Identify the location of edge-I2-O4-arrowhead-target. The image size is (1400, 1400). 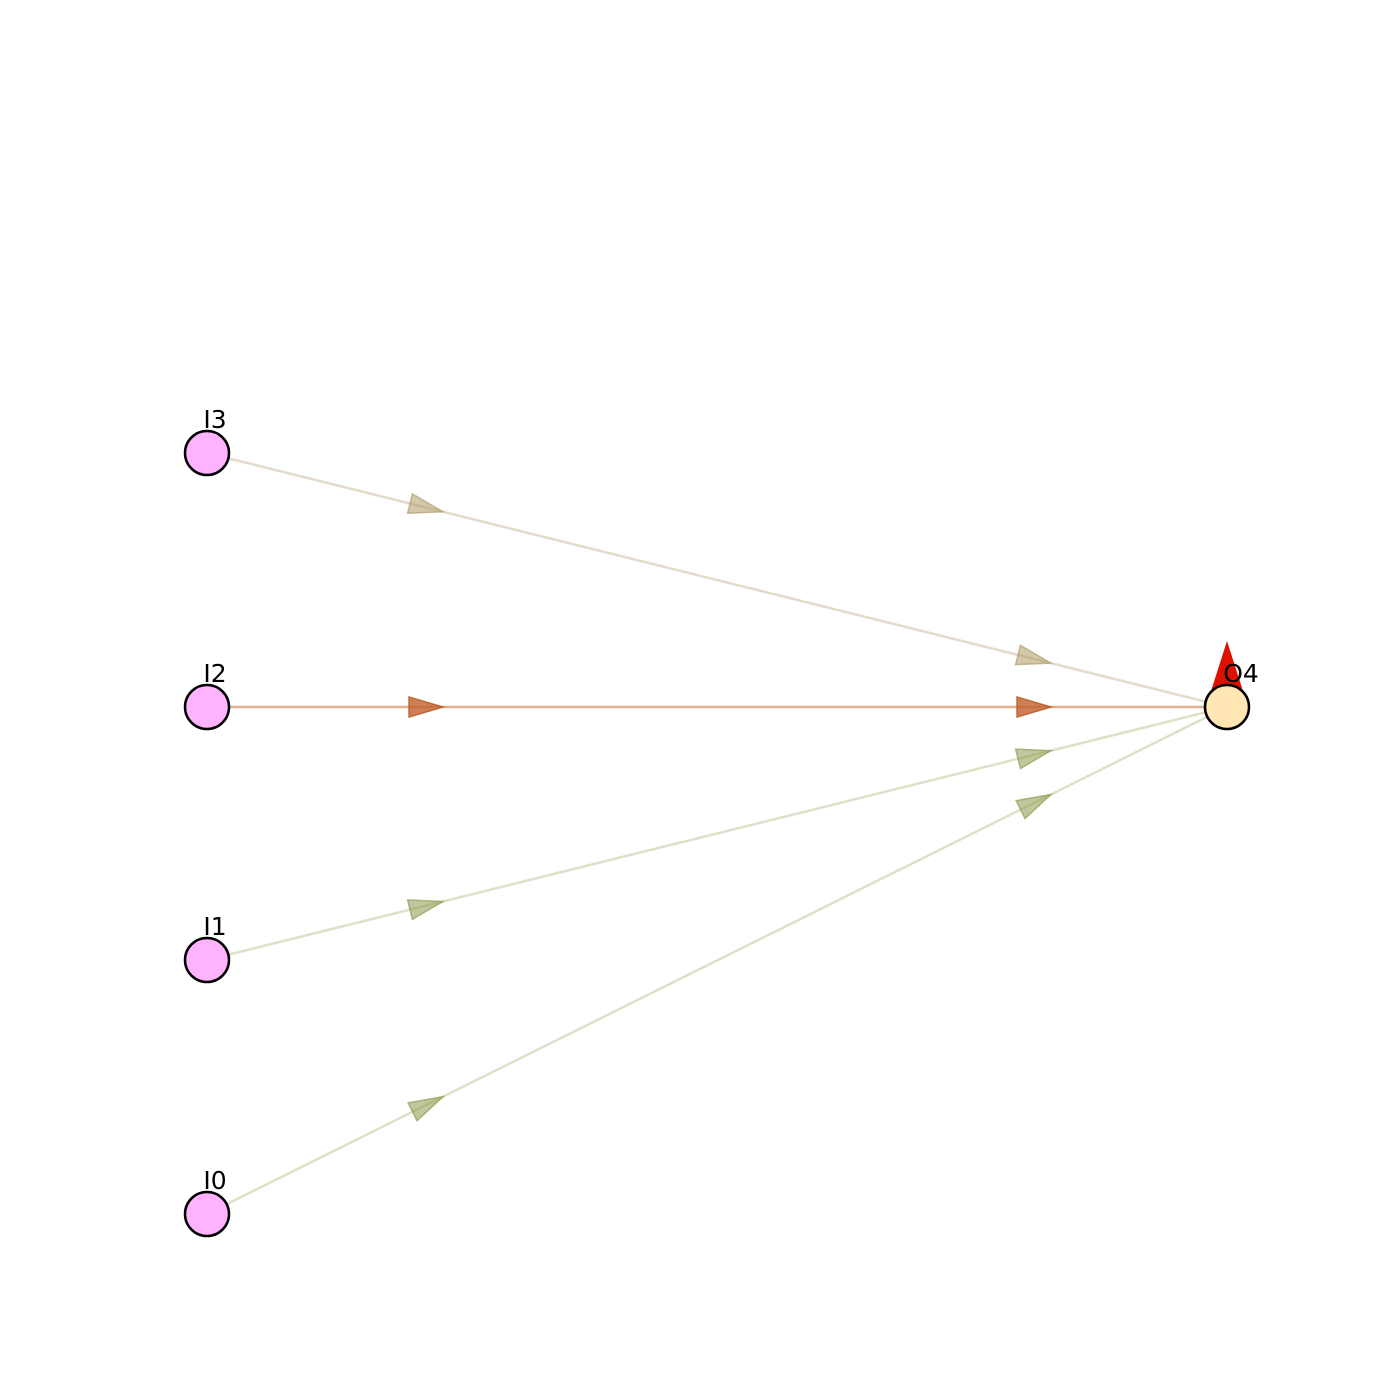
(1035, 707).